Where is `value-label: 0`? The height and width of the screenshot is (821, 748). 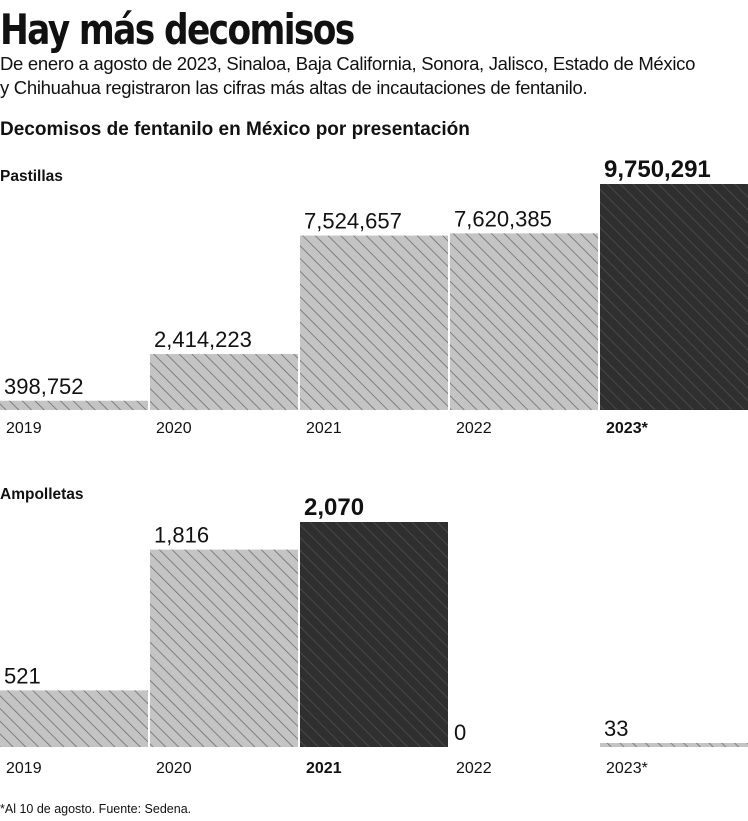
value-label: 0 is located at coordinates (460, 732).